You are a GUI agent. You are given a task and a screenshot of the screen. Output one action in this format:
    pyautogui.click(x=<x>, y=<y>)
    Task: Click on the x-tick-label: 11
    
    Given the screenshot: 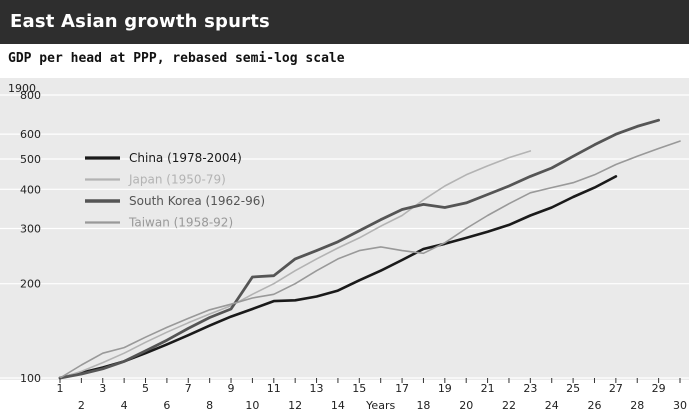 What is the action you would take?
    pyautogui.click(x=274, y=388)
    